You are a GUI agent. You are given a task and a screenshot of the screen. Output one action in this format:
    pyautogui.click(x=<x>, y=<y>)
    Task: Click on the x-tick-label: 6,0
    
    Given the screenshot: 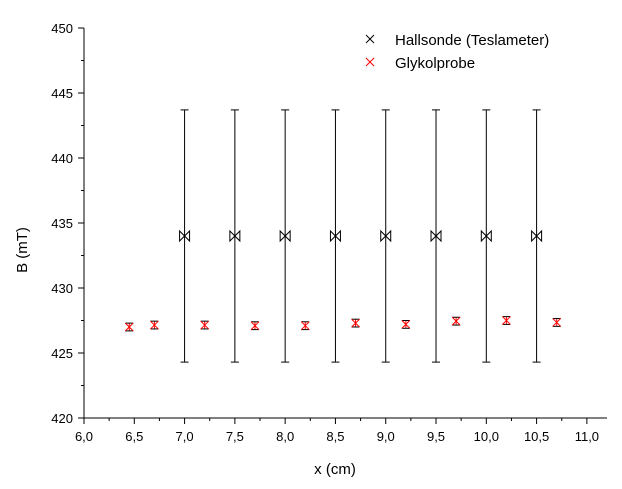 What is the action you would take?
    pyautogui.click(x=84, y=436)
    